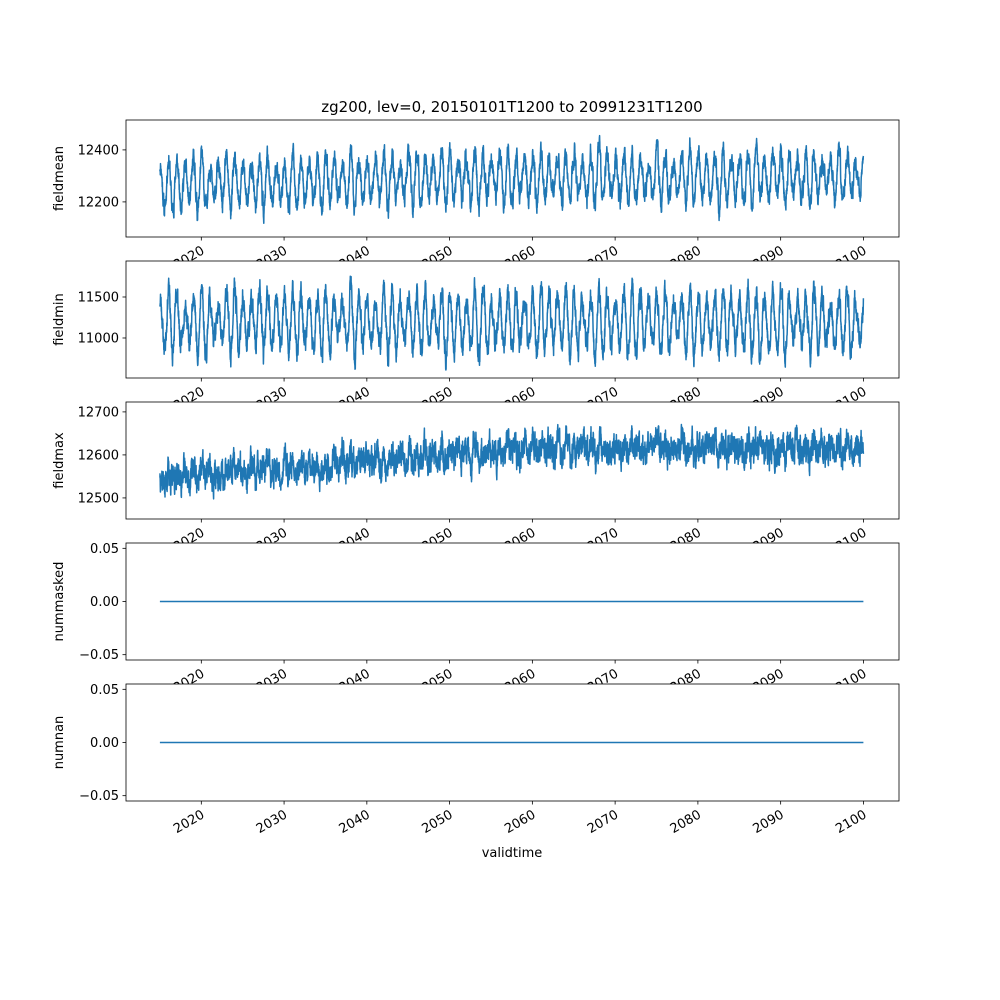 Image resolution: width=1000 pixels, height=1000 pixels. What do you see at coordinates (59, 602) in the screenshot?
I see `y-axis-label: nummasked` at bounding box center [59, 602].